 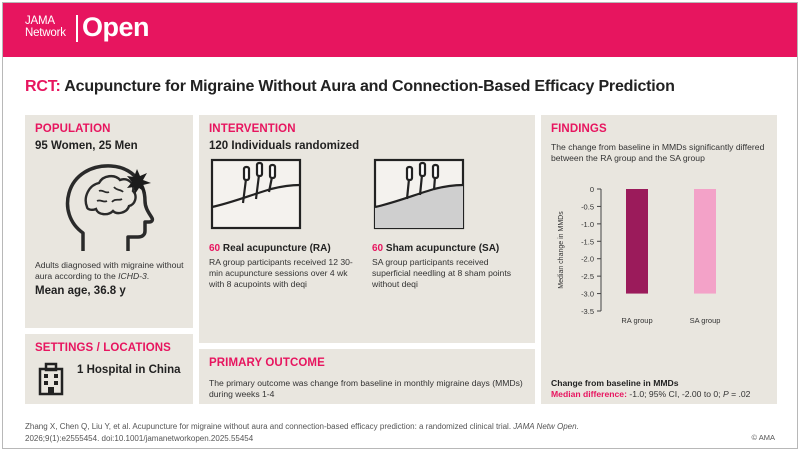 I want to click on intervention-heading: INTERVENTION, so click(x=252, y=129).